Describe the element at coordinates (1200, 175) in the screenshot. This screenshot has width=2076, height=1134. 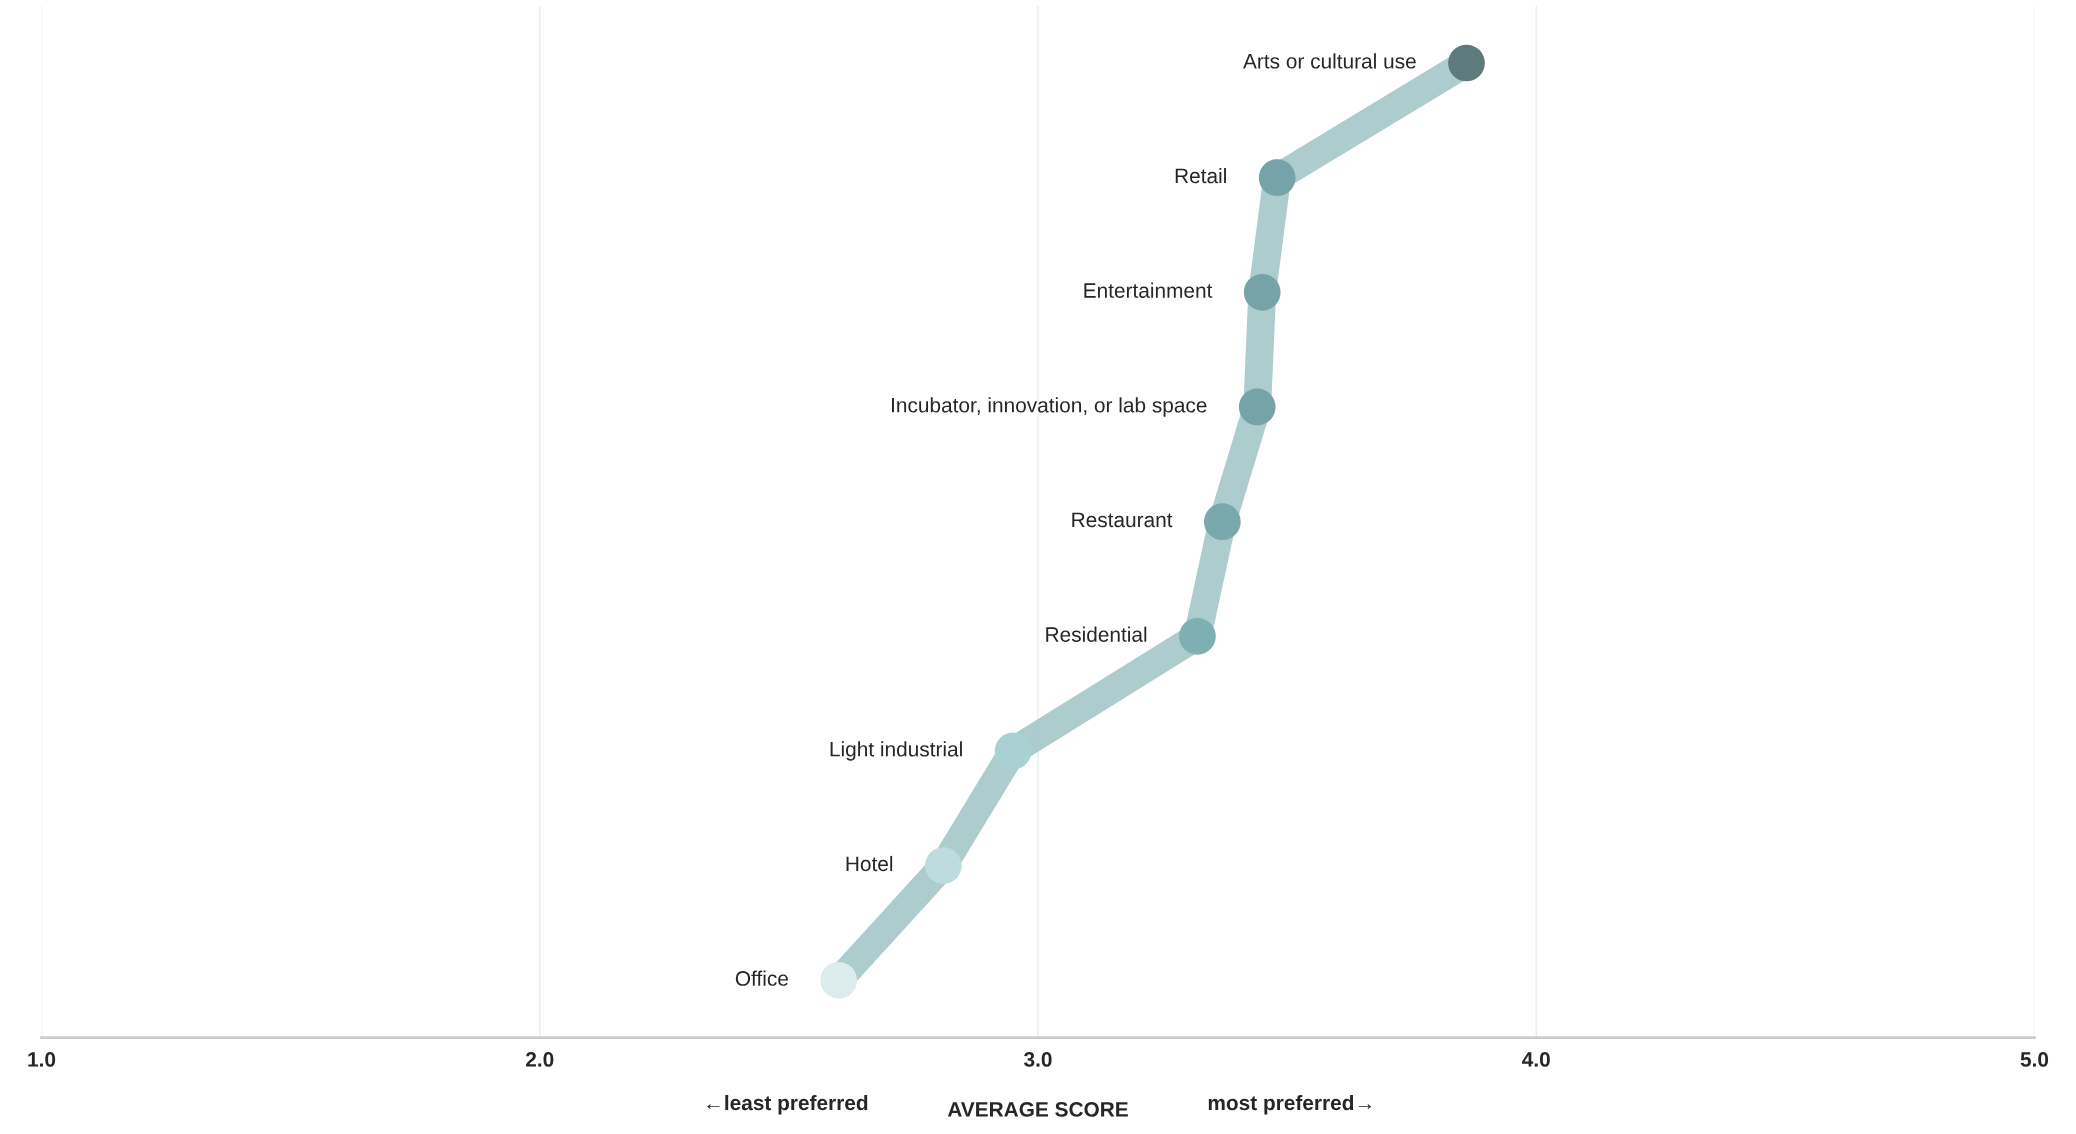
I see `y-tick-label: Retail` at that location.